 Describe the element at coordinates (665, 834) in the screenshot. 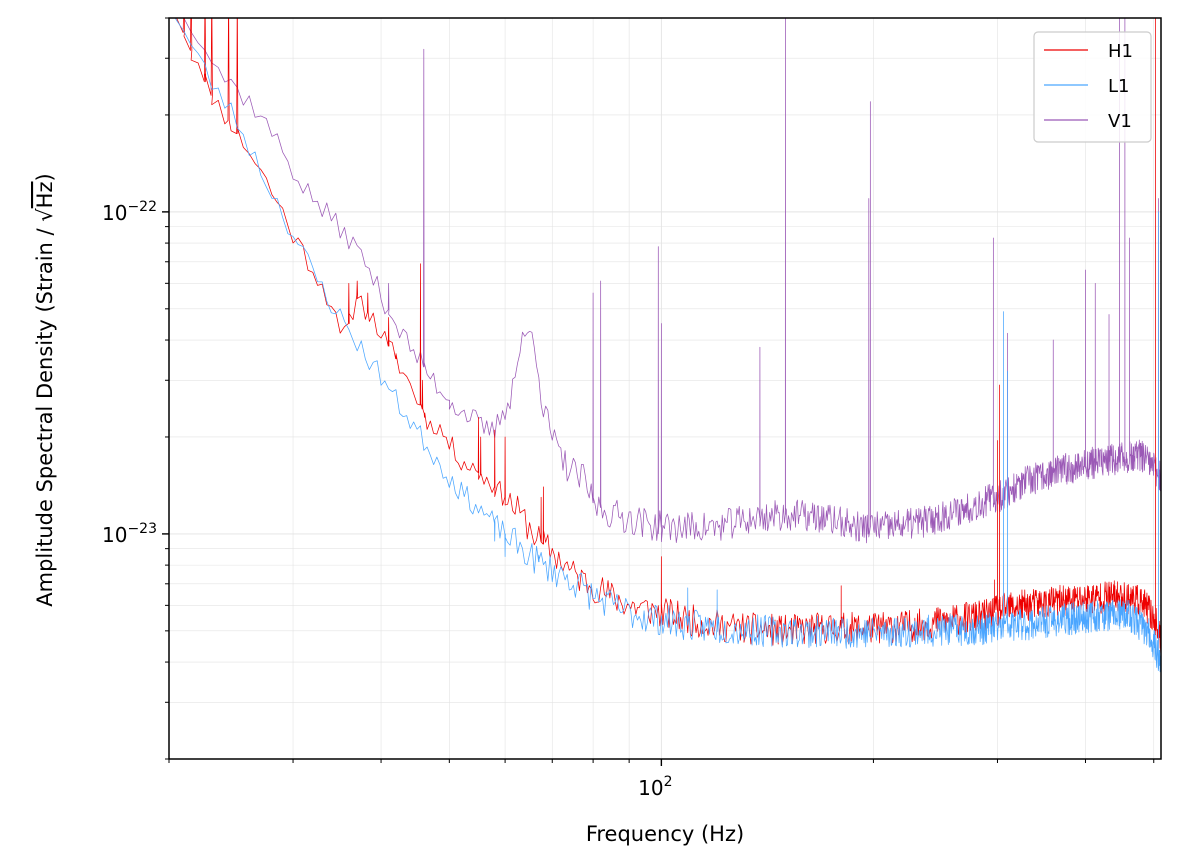

I see `x-axis-label: Frequency (Hz)` at that location.